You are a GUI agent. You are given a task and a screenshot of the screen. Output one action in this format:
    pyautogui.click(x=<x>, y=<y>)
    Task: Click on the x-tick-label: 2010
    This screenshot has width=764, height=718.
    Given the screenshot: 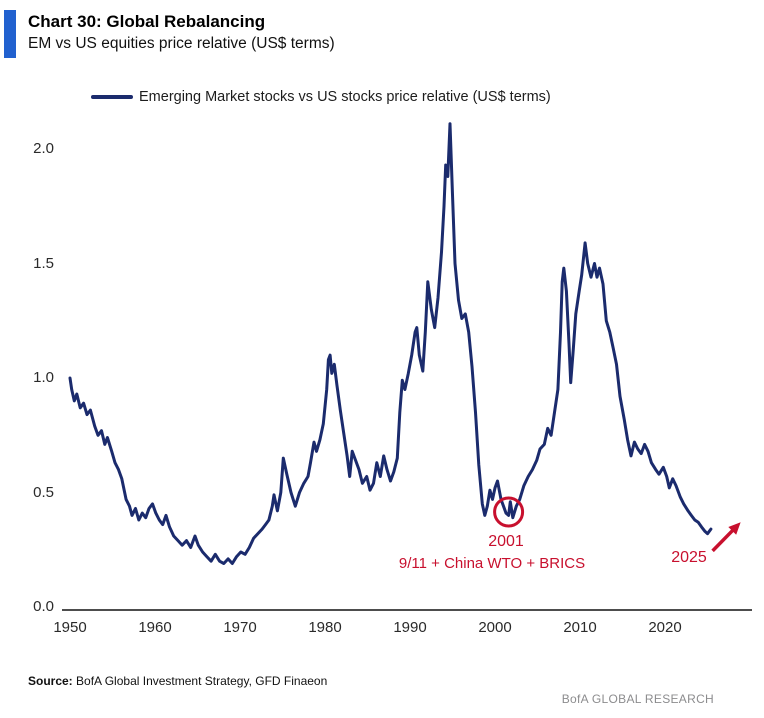 What is the action you would take?
    pyautogui.click(x=580, y=627)
    